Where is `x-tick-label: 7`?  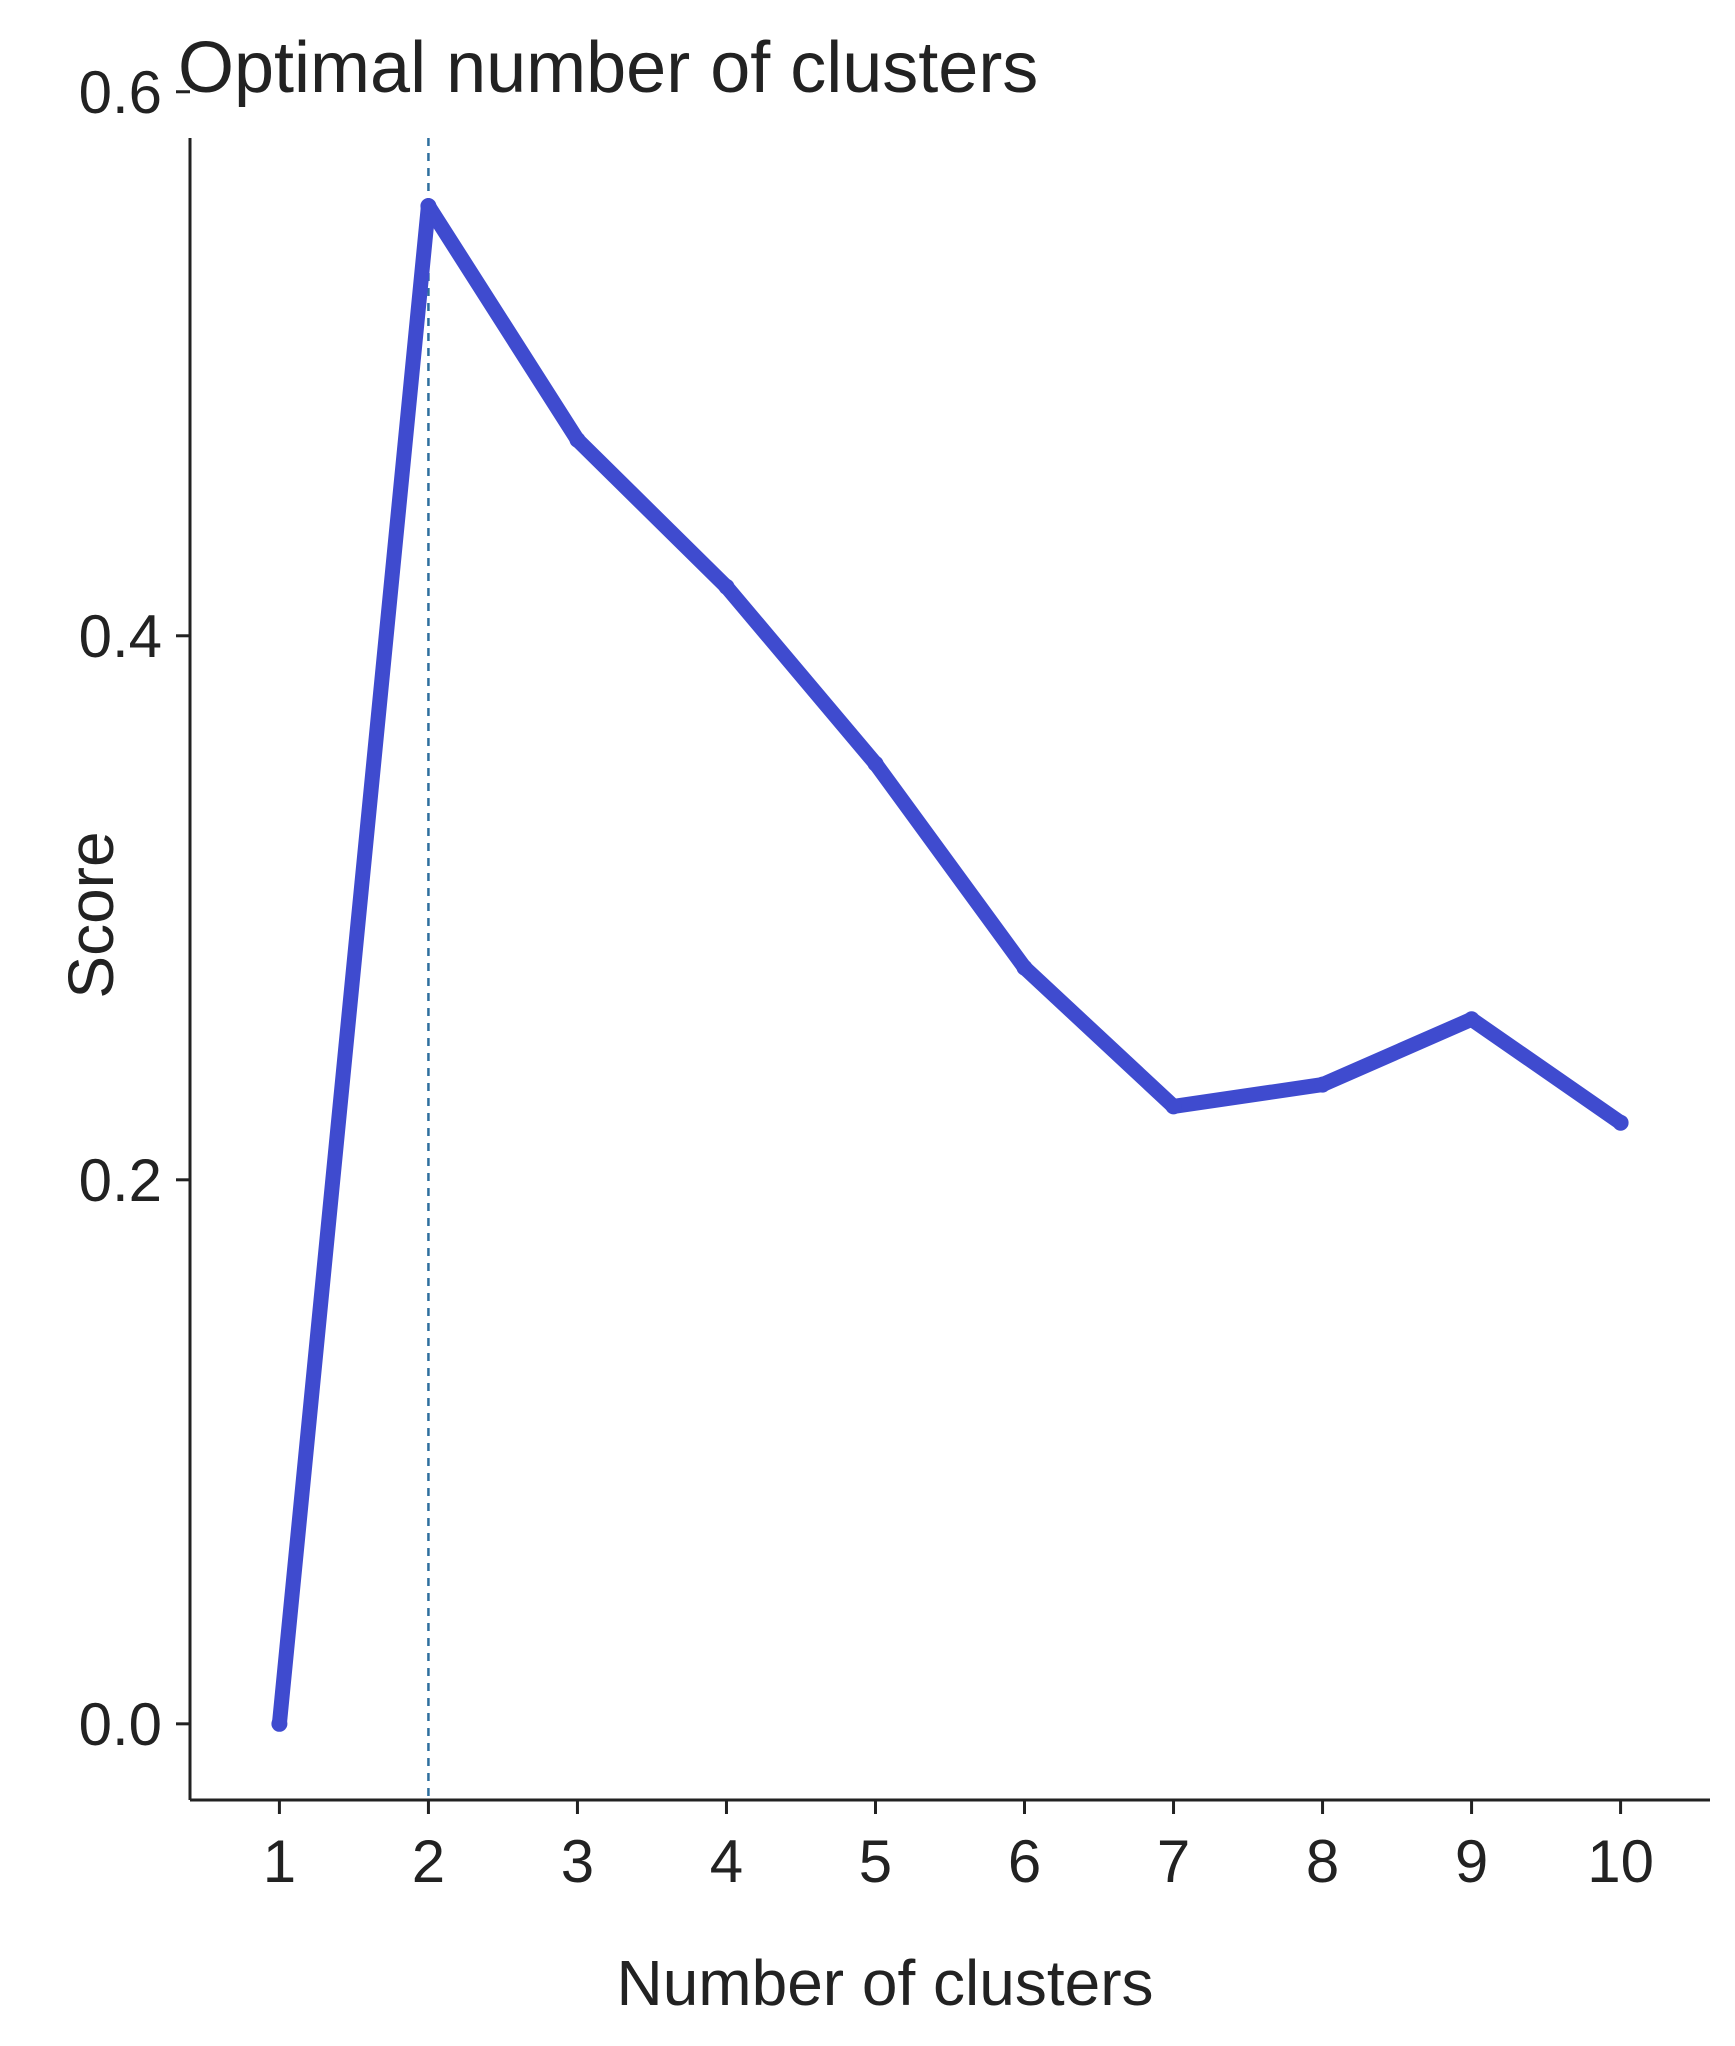
x-tick-label: 7 is located at coordinates (1173, 1861).